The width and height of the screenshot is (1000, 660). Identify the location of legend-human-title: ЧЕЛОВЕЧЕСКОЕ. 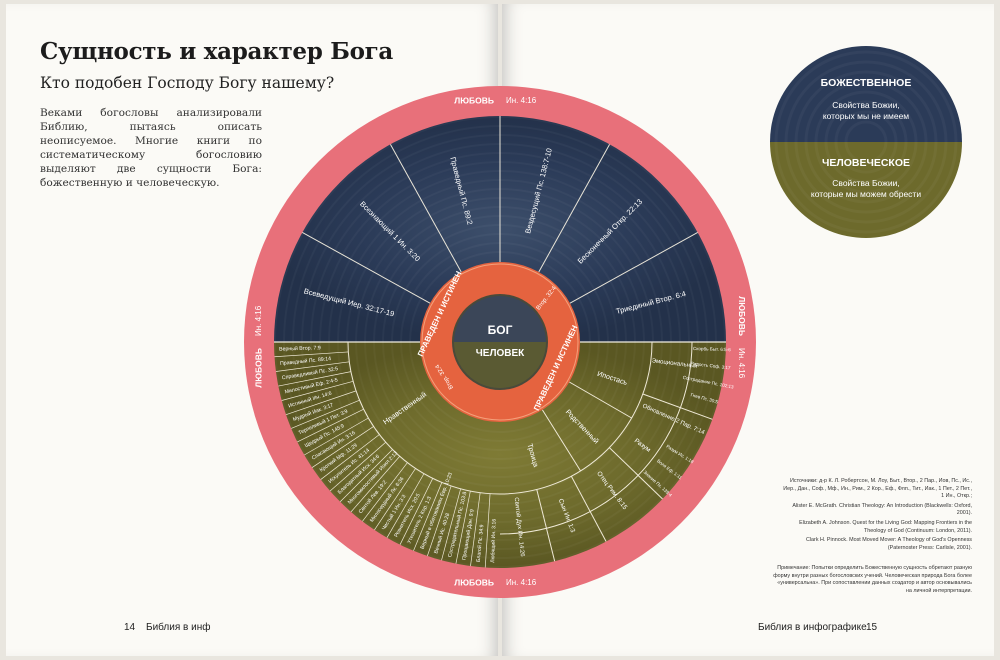
(866, 163).